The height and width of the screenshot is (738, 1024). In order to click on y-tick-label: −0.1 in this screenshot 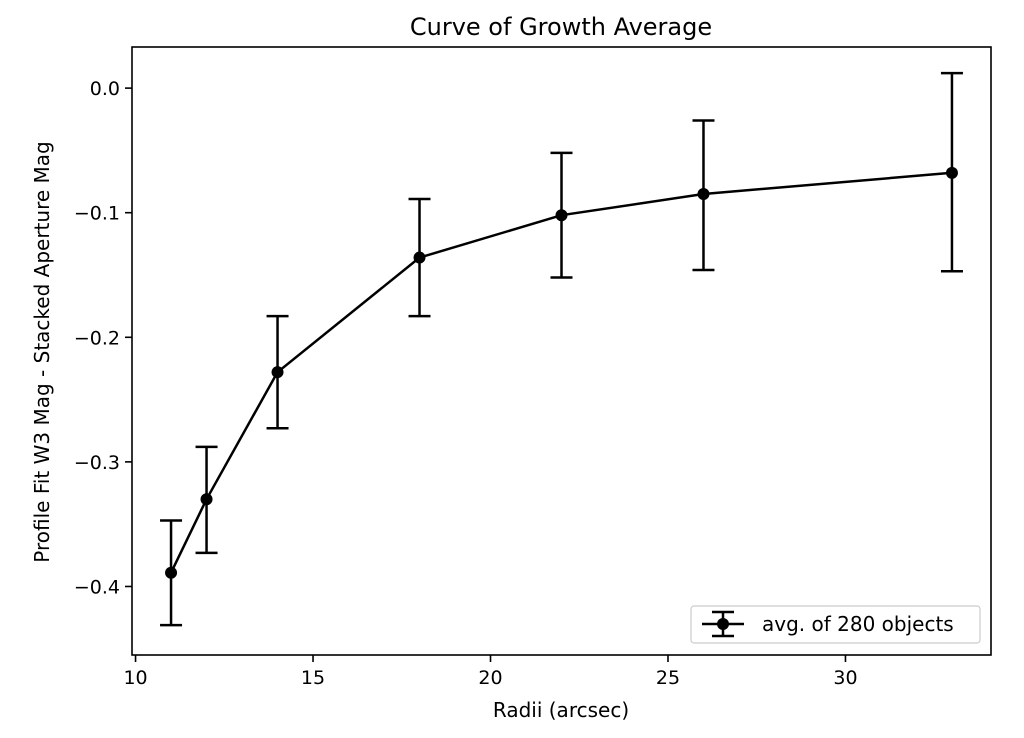, I will do `click(97, 214)`.